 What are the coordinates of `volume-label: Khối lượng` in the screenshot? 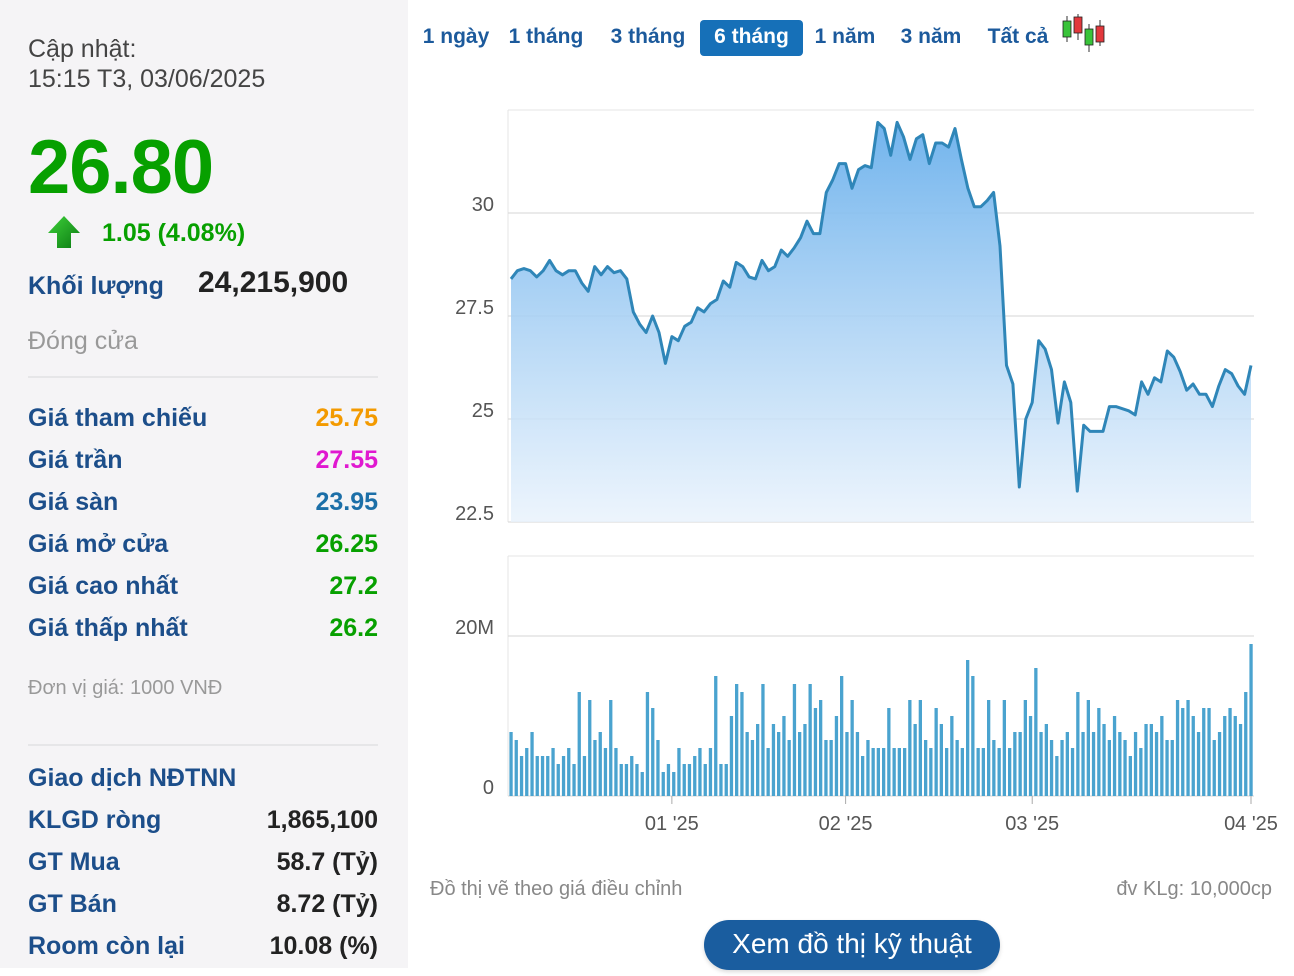 It's located at (96, 286).